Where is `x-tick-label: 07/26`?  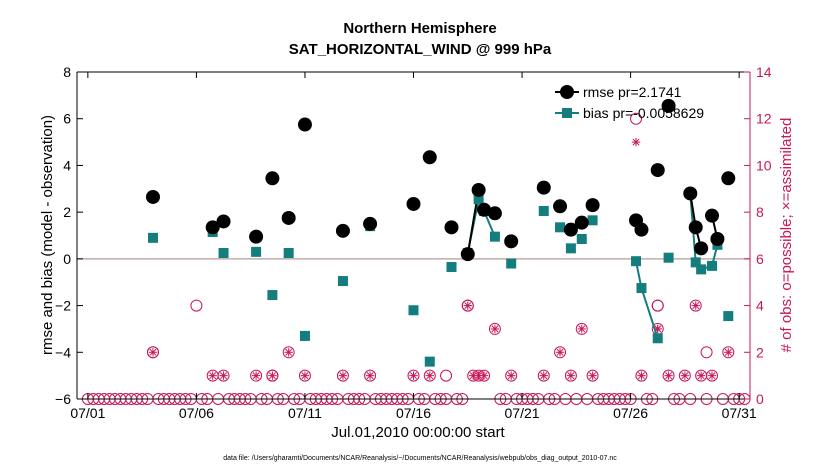
x-tick-label: 07/26 is located at coordinates (630, 413).